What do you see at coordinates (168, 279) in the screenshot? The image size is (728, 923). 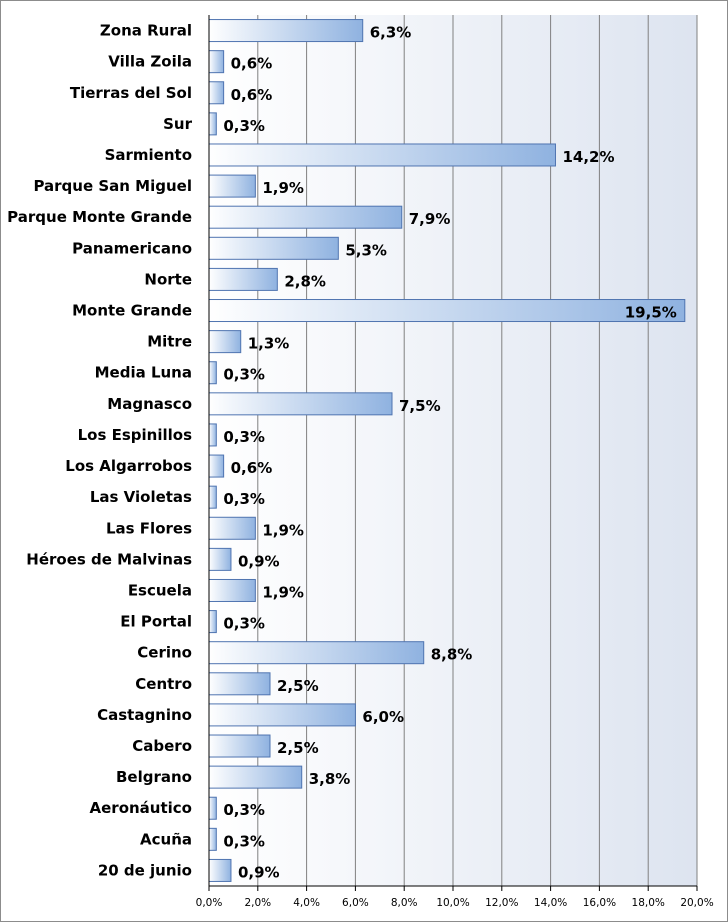 I see `category-label: Norte` at bounding box center [168, 279].